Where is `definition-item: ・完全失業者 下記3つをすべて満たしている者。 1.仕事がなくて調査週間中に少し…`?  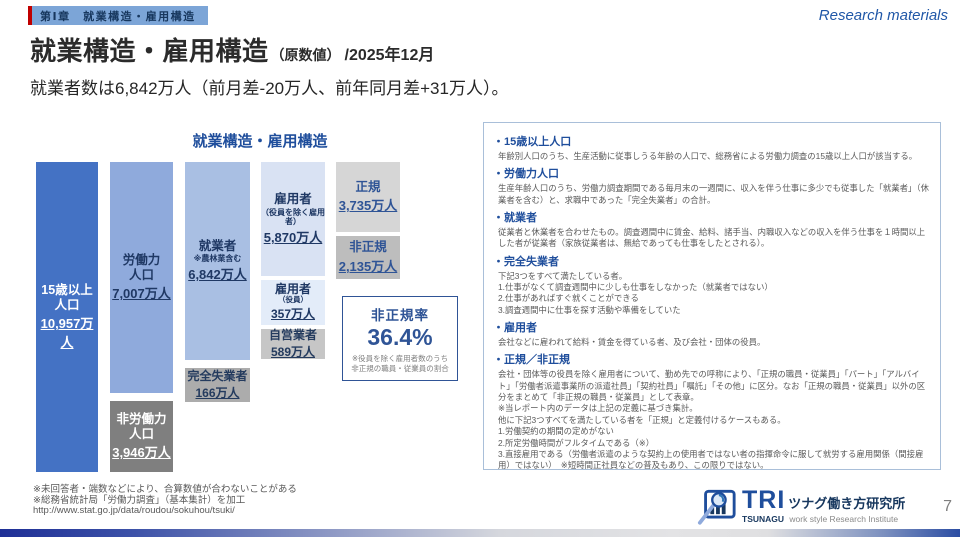
definition-item: ・完全失業者 下記3つをすべて満たしている者。 1.仕事がなくて調査週間中に少し… is located at coordinates (712, 284).